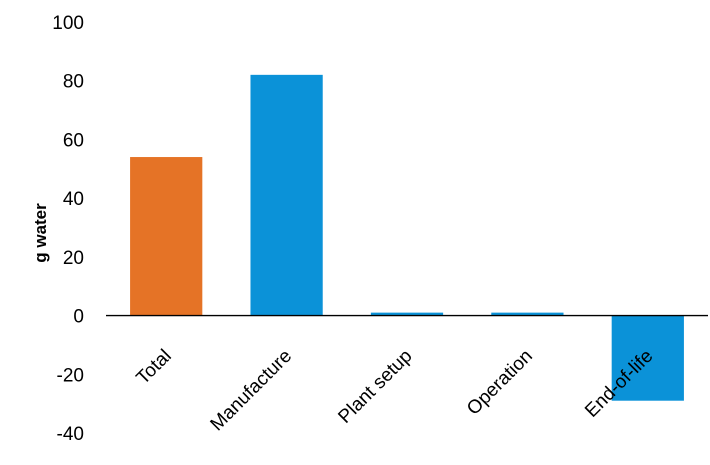  I want to click on y-tick-label: 80, so click(73, 82).